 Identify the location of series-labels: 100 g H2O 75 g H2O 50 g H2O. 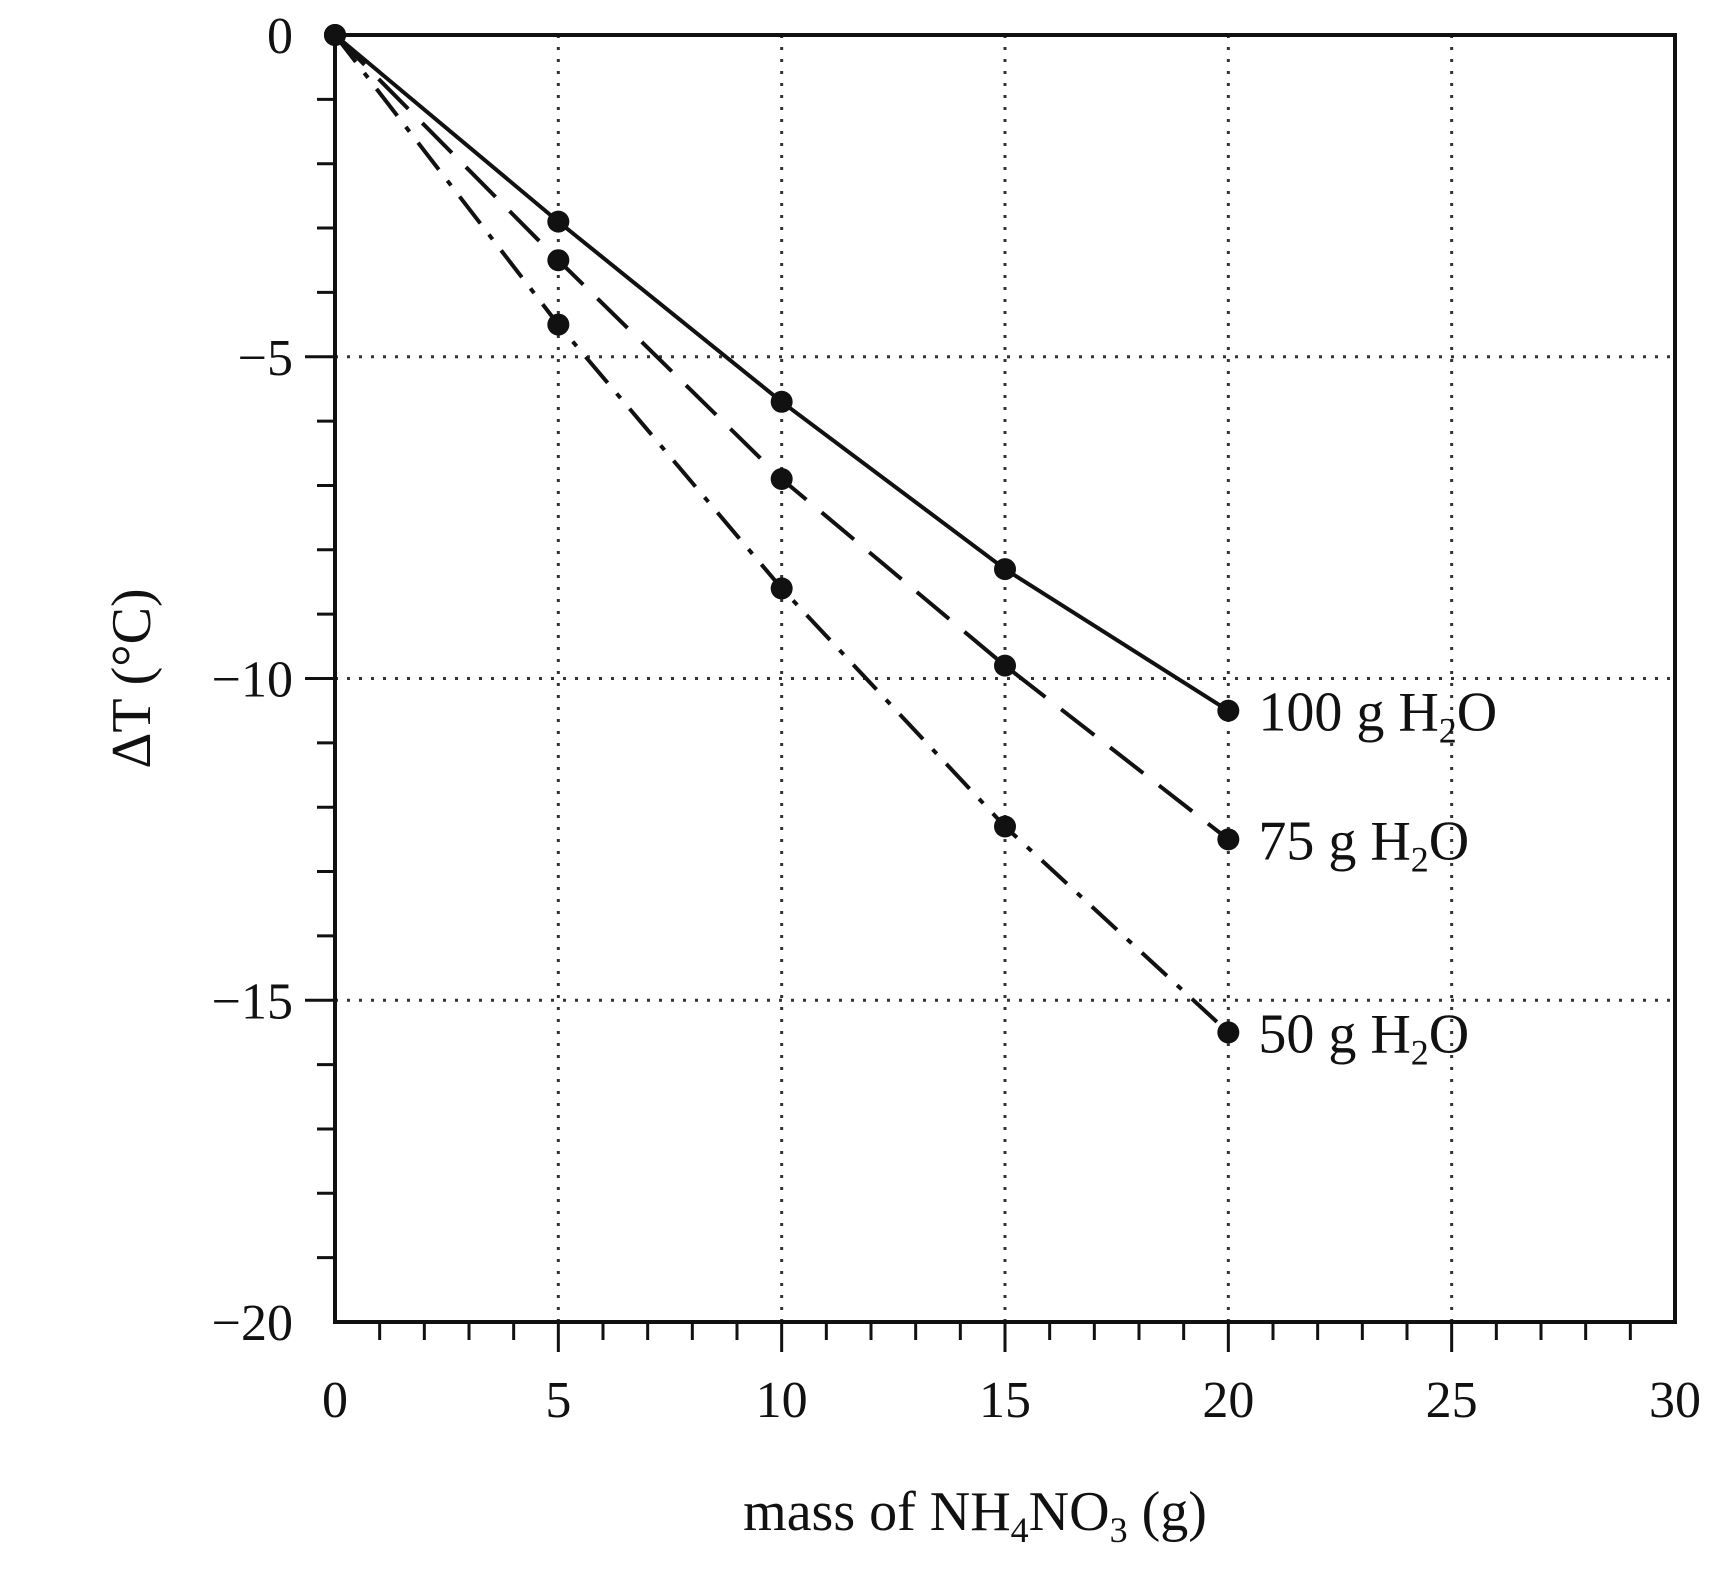
(1377, 877).